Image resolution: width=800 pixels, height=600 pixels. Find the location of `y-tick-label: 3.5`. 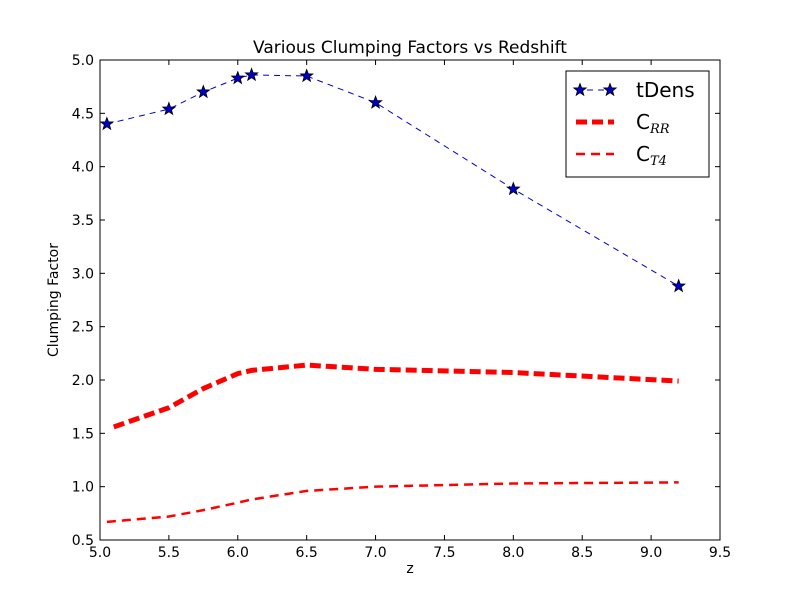

y-tick-label: 3.5 is located at coordinates (83, 221).